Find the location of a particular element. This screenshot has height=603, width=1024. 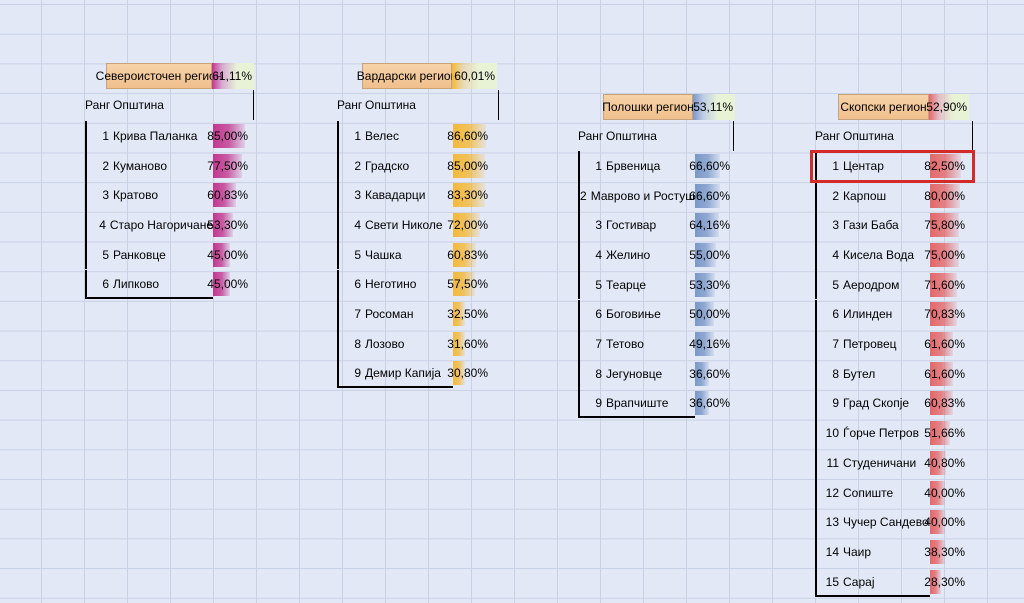

table-row: 5 Чашка 60,83% is located at coordinates (414, 254).